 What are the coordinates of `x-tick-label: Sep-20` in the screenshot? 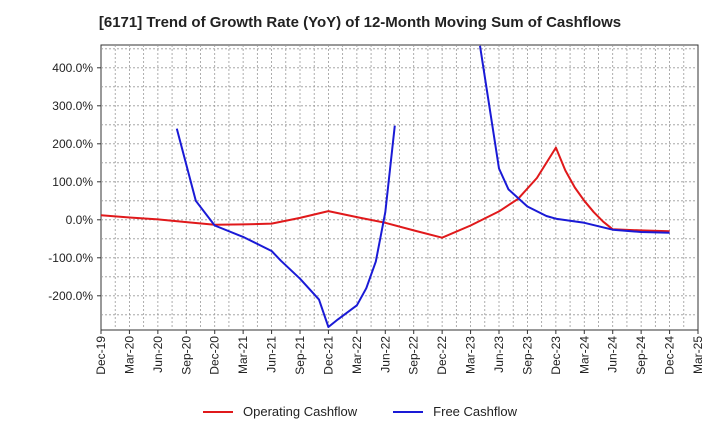 It's located at (186, 355).